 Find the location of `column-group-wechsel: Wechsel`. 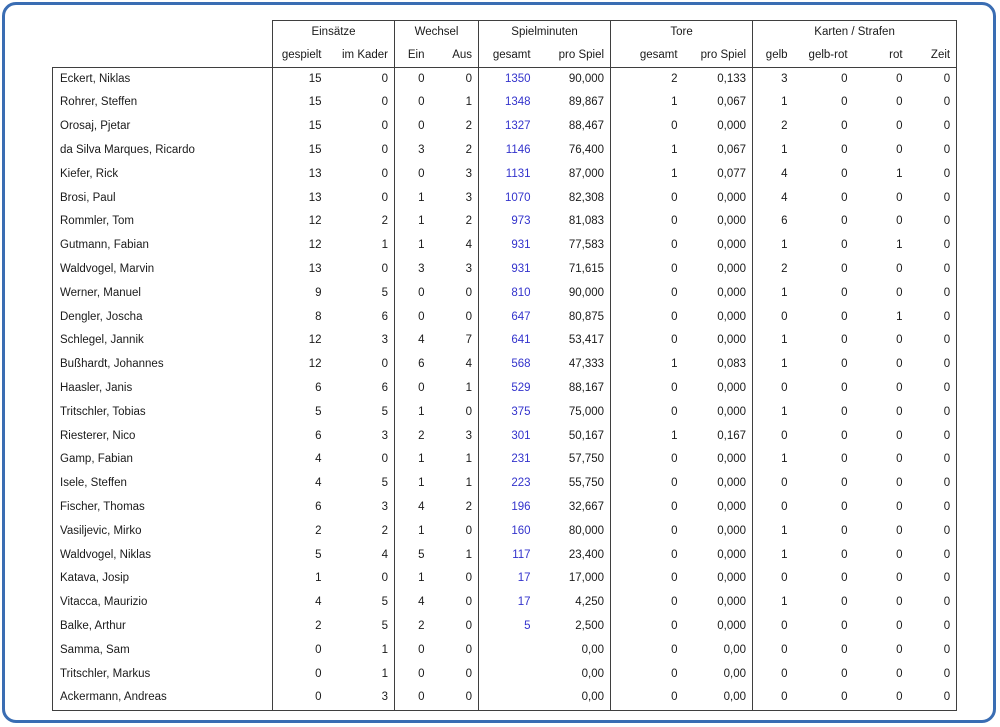

column-group-wechsel: Wechsel is located at coordinates (436, 32).